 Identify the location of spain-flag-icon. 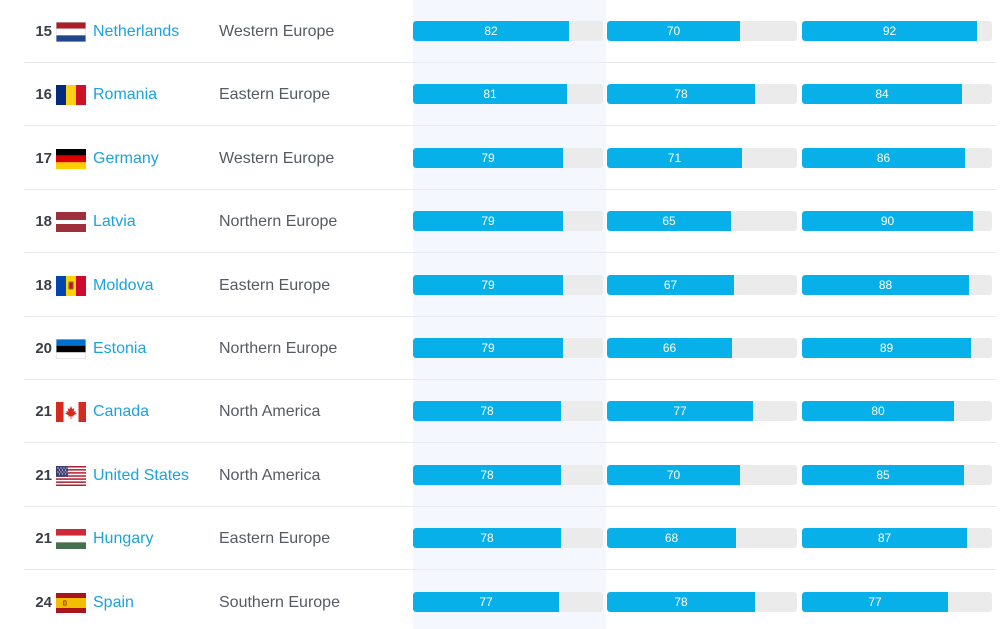
(71, 603).